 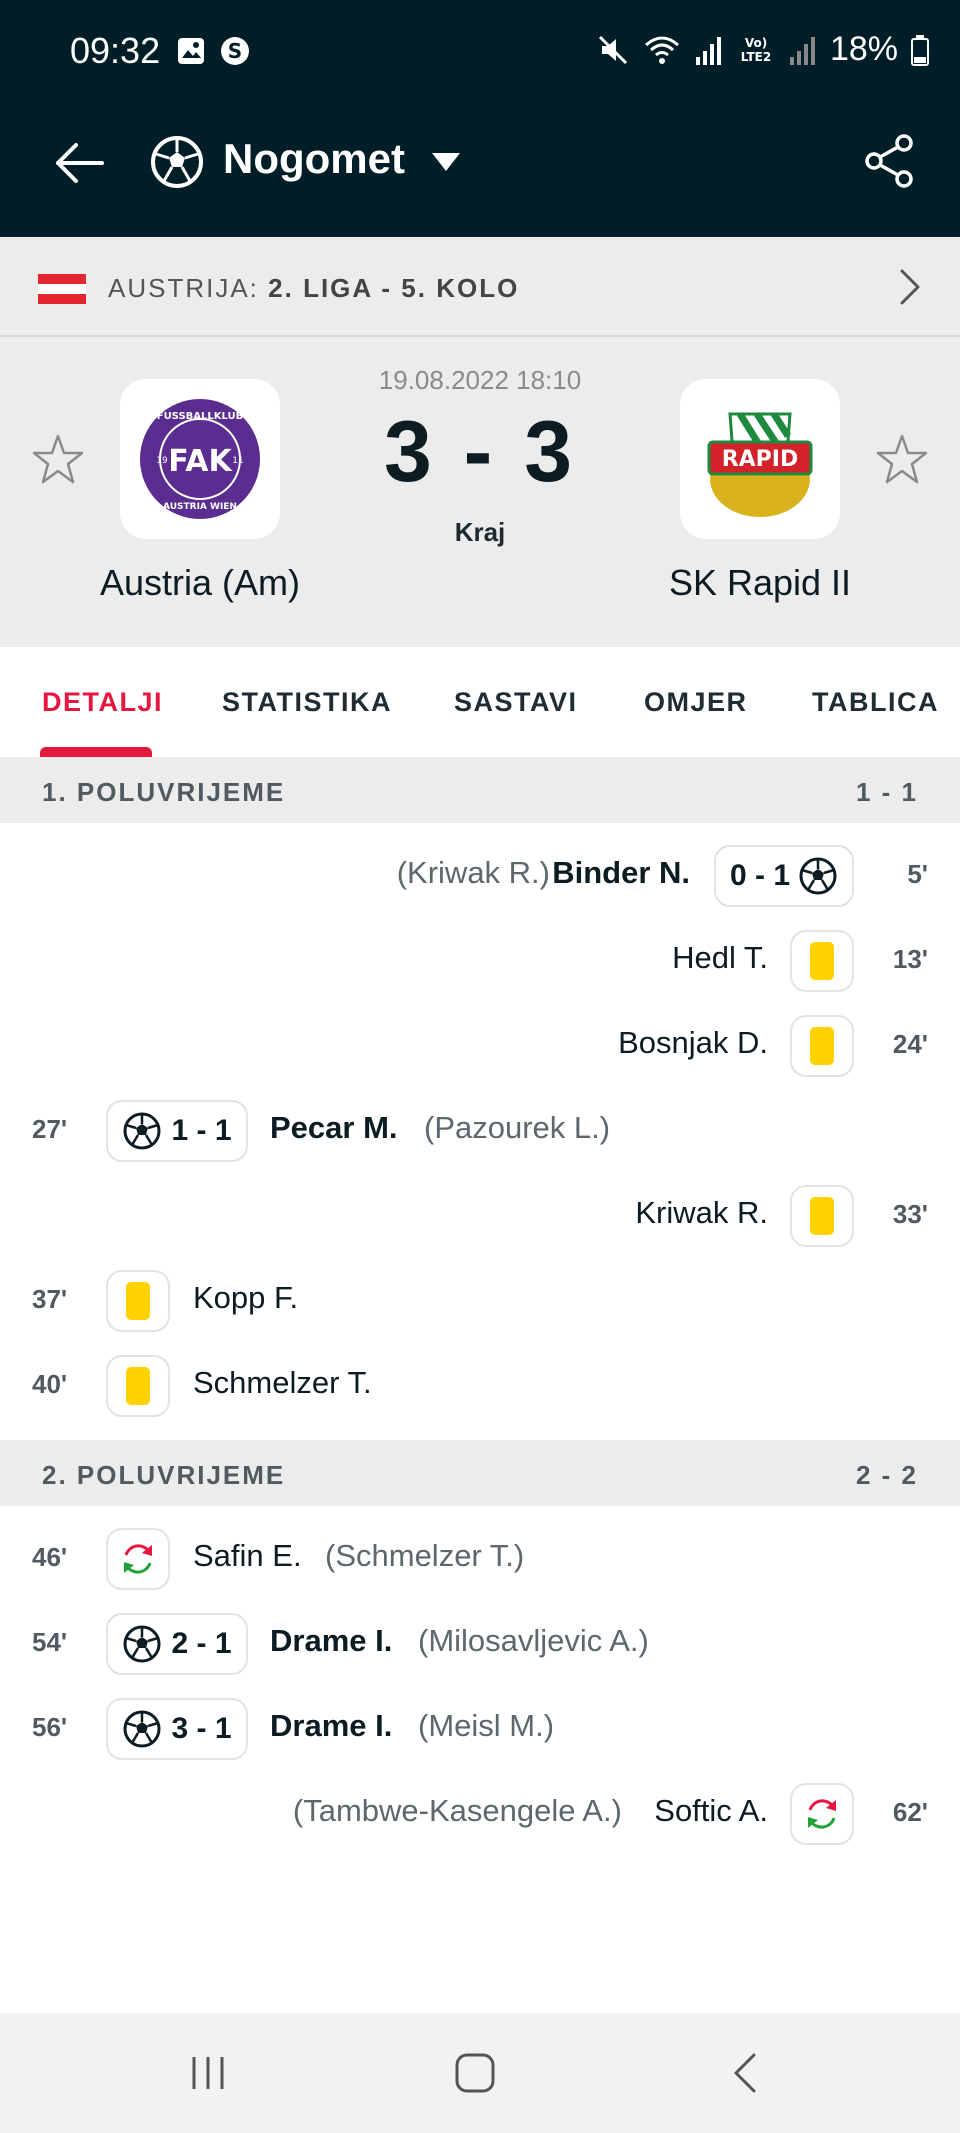 I want to click on favorite-away-star-icon, so click(x=902, y=460).